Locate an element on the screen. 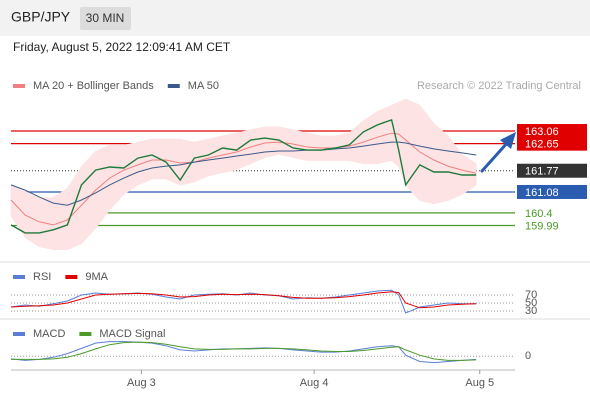 The height and width of the screenshot is (400, 590). interval: 30 MIN is located at coordinates (105, 18).